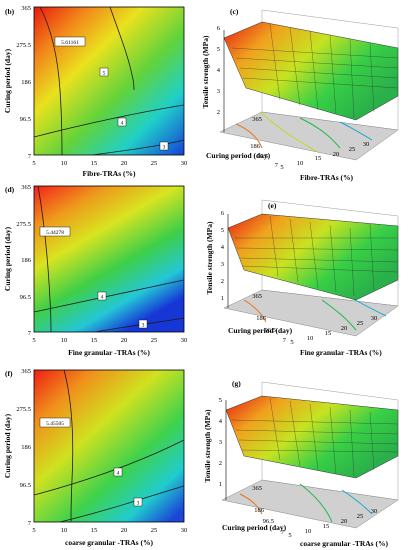 The width and height of the screenshot is (418, 550). Describe the element at coordinates (70, 43) in the screenshot. I see `contour-label: 5.61161` at that location.